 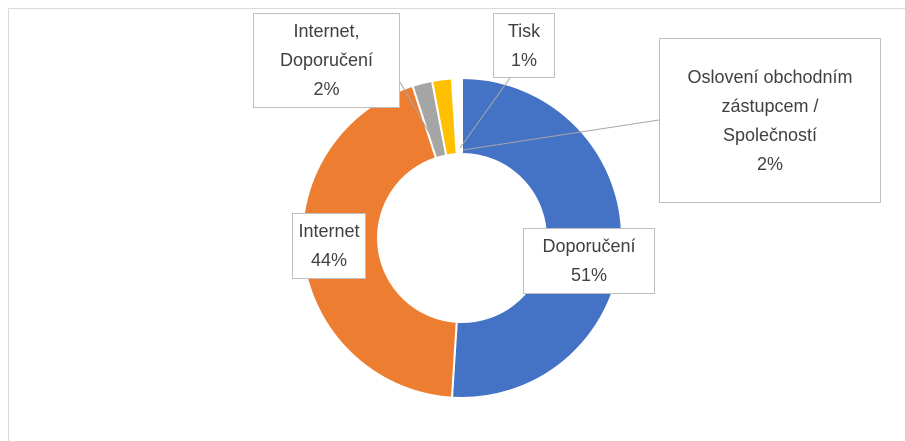 I want to click on label-value: 1%, so click(x=523, y=59).